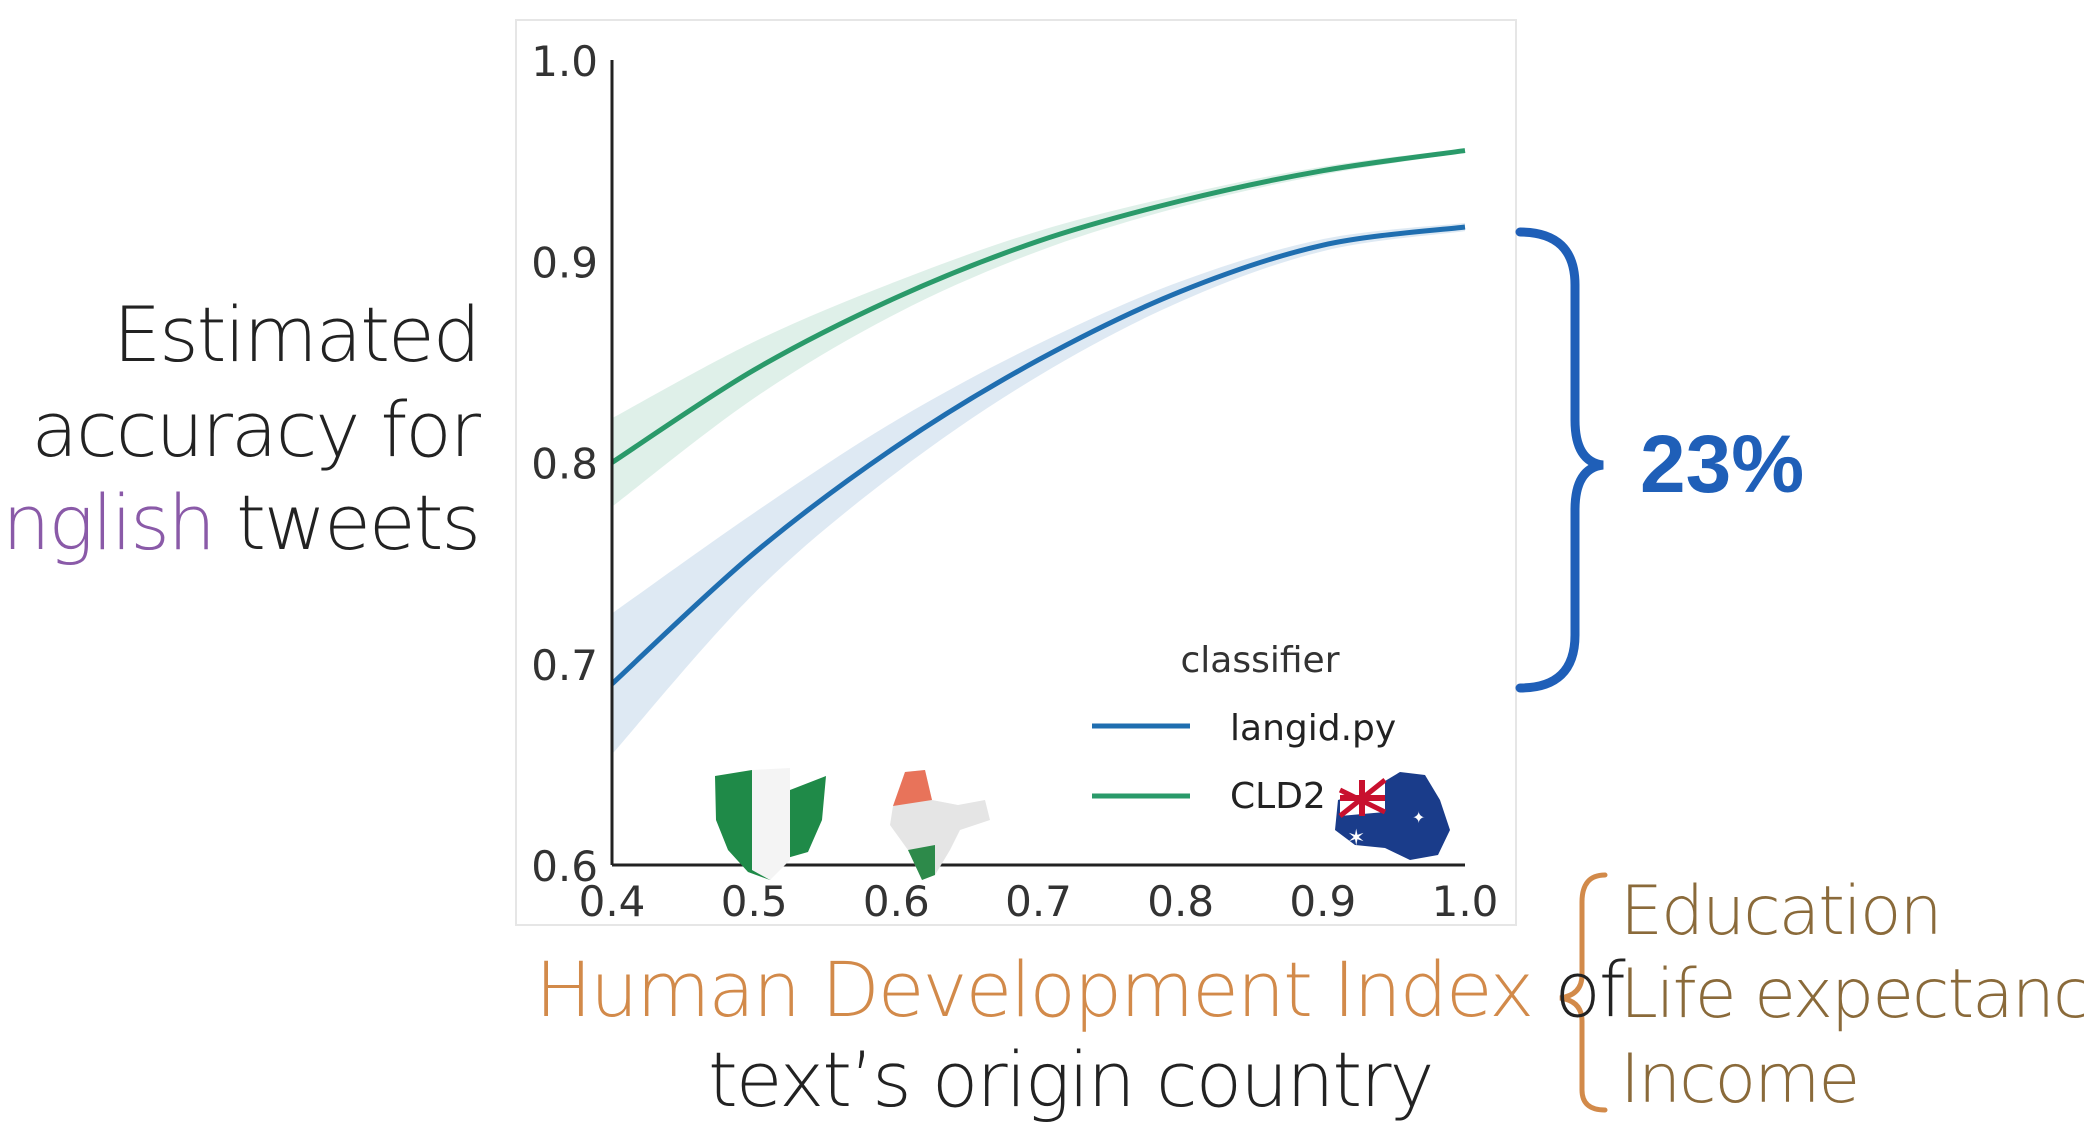 The width and height of the screenshot is (2084, 1124). What do you see at coordinates (347, 522) in the screenshot?
I see `y-axis-label-rest: tweets` at bounding box center [347, 522].